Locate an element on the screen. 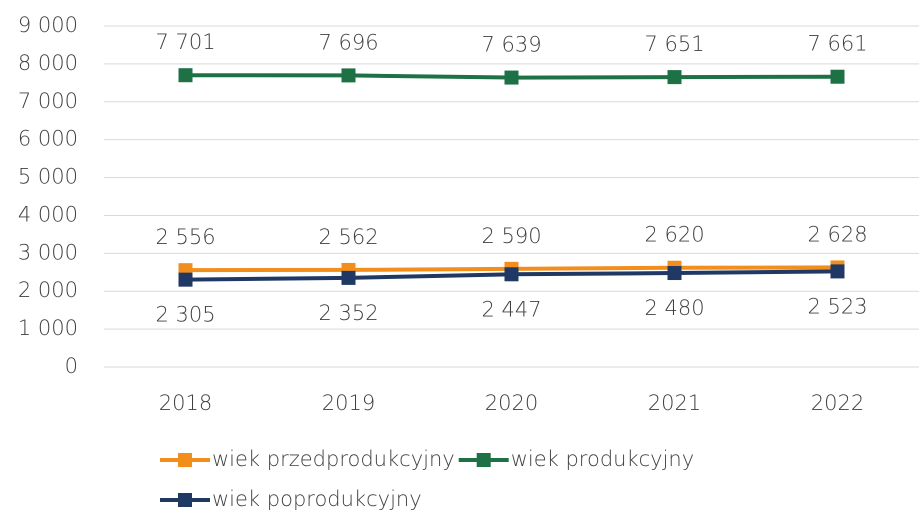 The height and width of the screenshot is (521, 919). data-label: 7 639 is located at coordinates (511, 45).